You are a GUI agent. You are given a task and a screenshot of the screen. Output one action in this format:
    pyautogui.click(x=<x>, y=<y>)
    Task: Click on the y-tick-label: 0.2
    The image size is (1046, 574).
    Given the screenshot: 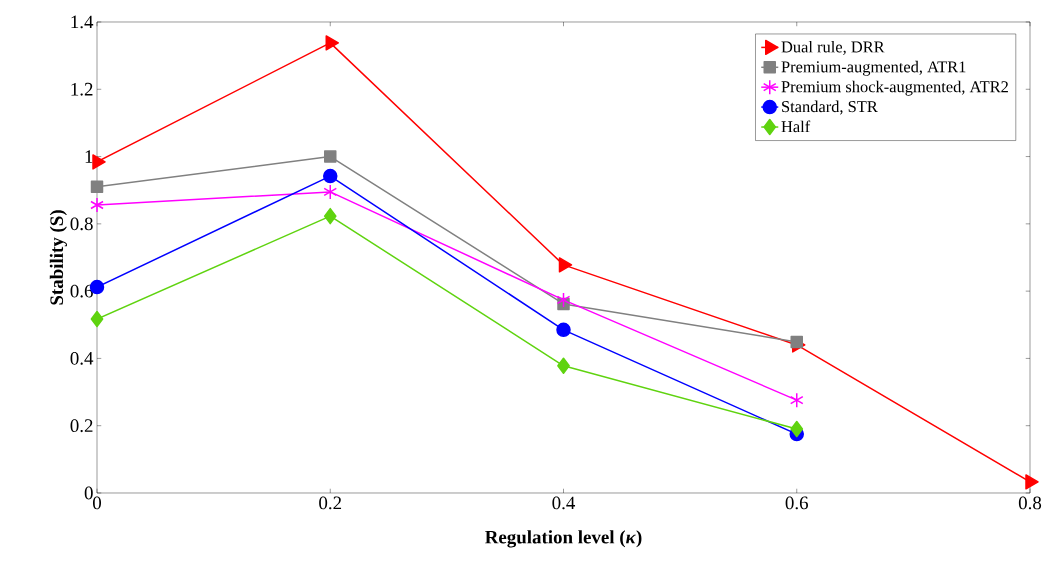 What is the action you would take?
    pyautogui.click(x=81, y=426)
    